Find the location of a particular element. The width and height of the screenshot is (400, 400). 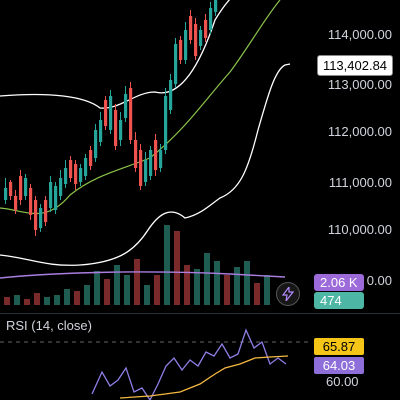

volume-ma-line is located at coordinates (143, 275).